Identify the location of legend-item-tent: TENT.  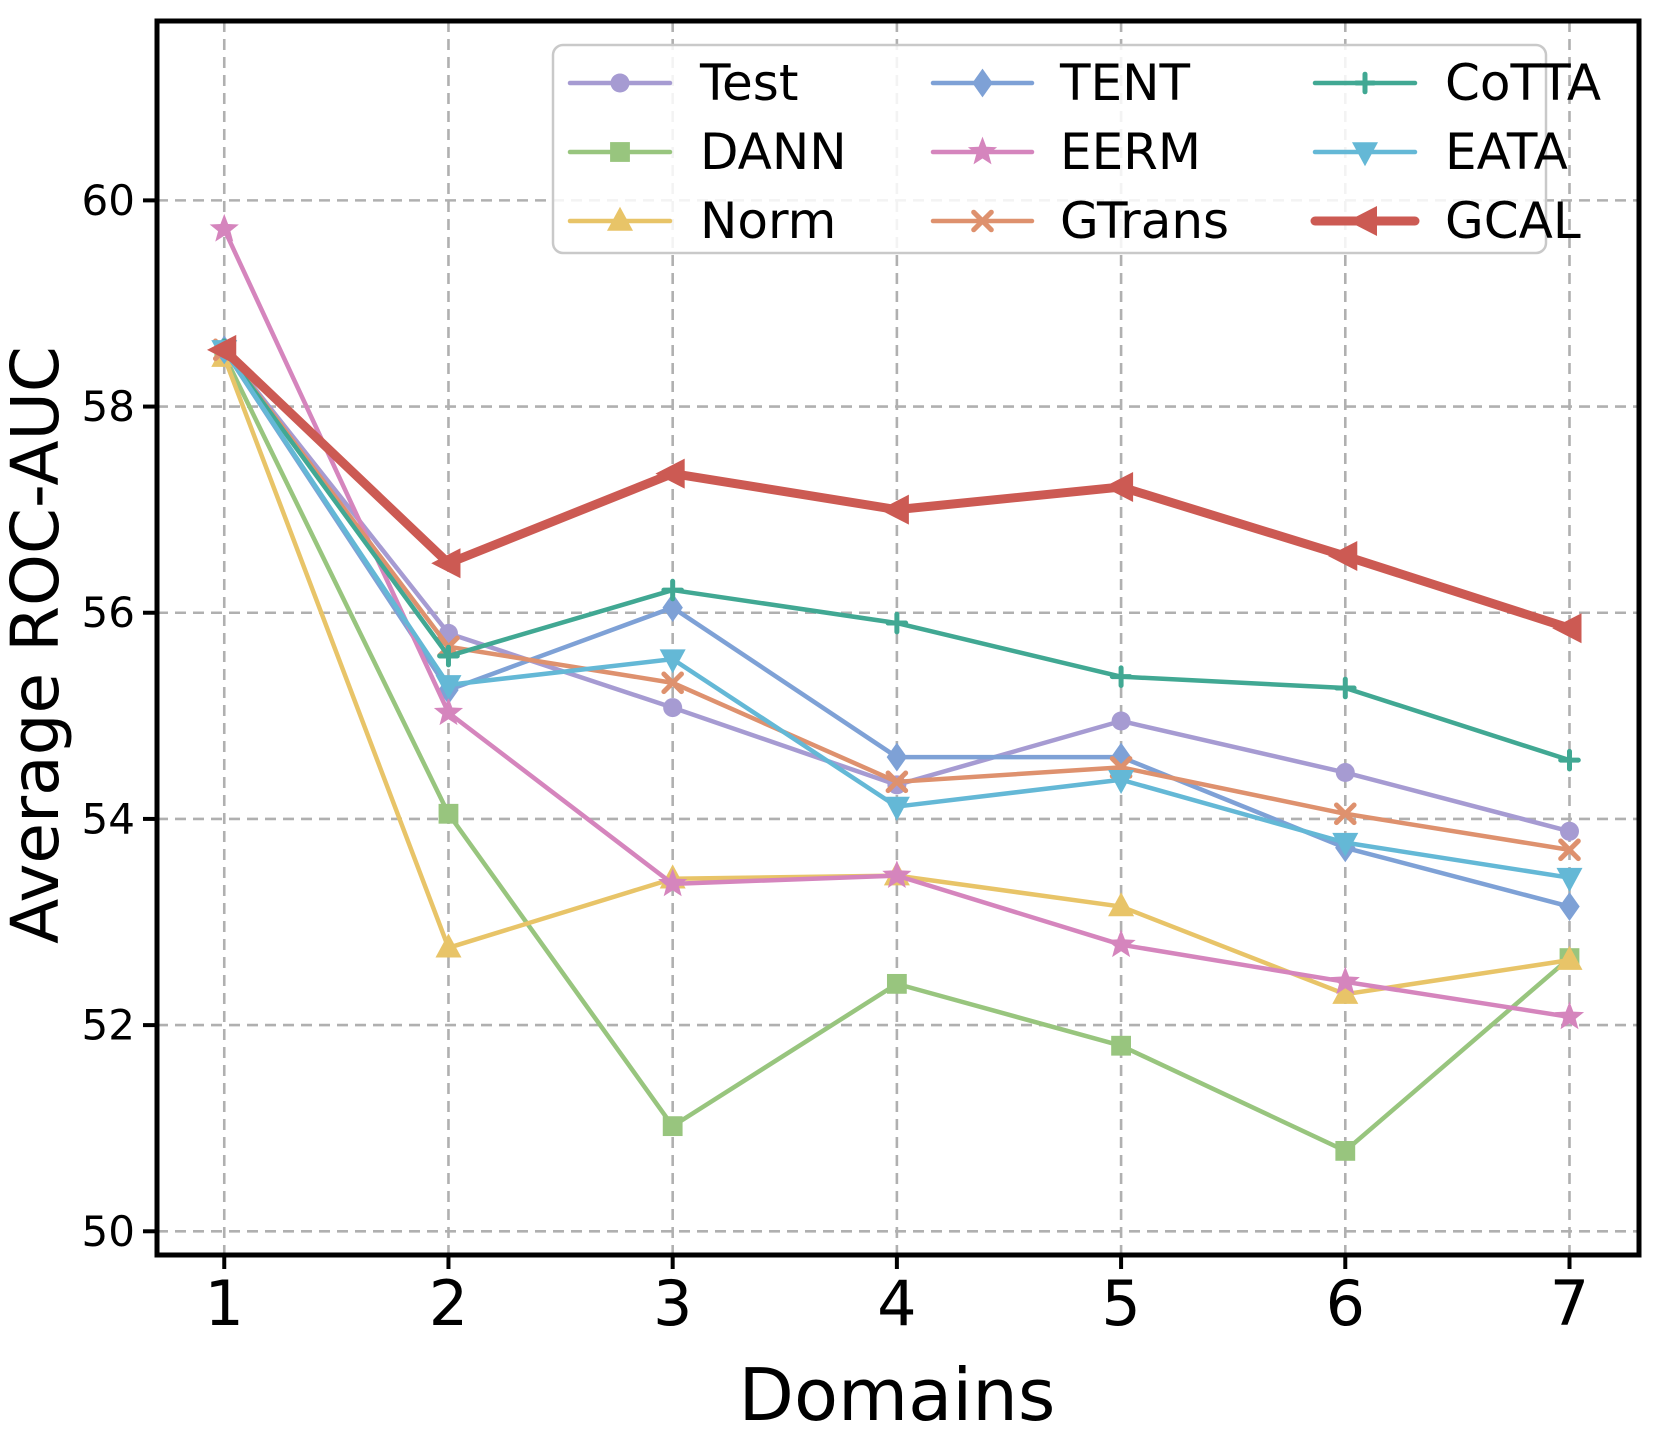
(1060, 83).